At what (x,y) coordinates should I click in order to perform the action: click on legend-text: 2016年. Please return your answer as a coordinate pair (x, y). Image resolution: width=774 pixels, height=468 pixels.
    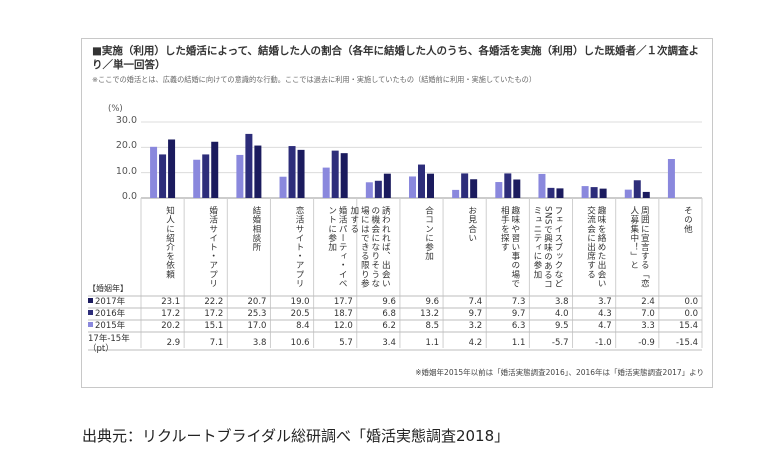
    Looking at the image, I should click on (110, 314).